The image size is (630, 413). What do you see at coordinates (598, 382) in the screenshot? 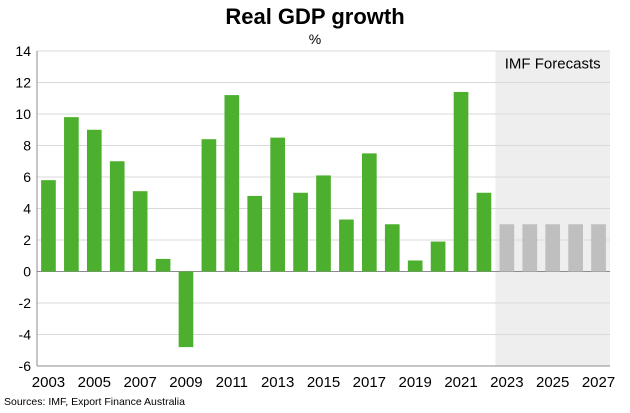
I see `x-tick-label: 2027` at bounding box center [598, 382].